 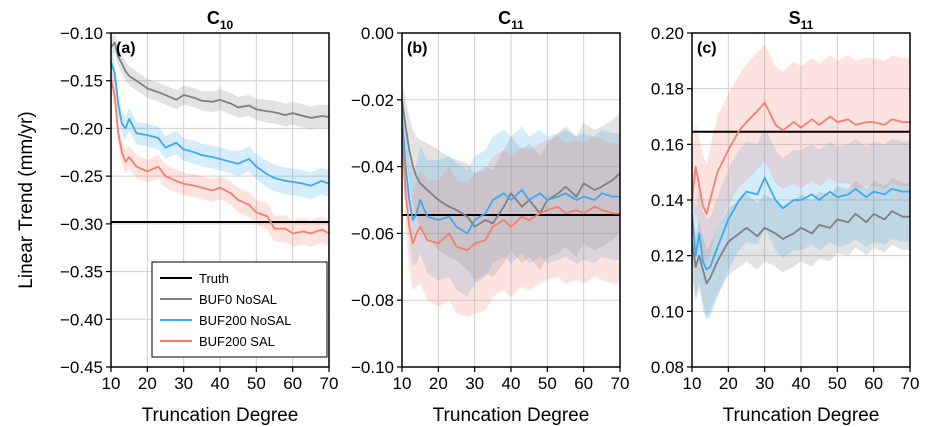 I want to click on panel-title: C11, so click(x=511, y=20).